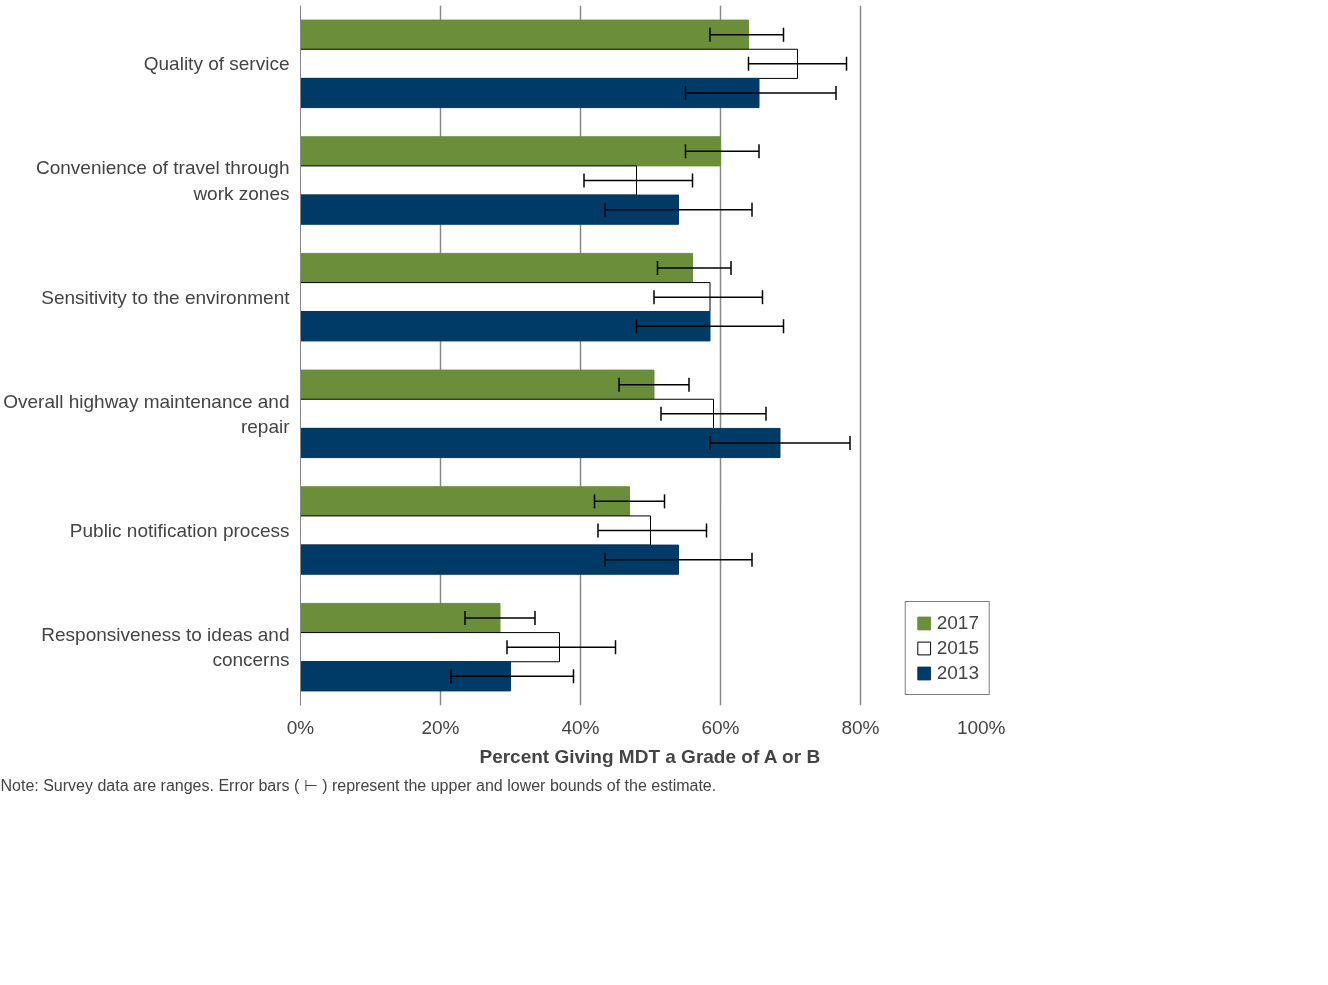 The image size is (1328, 985). What do you see at coordinates (957, 648) in the screenshot?
I see `legend-label: 2015` at bounding box center [957, 648].